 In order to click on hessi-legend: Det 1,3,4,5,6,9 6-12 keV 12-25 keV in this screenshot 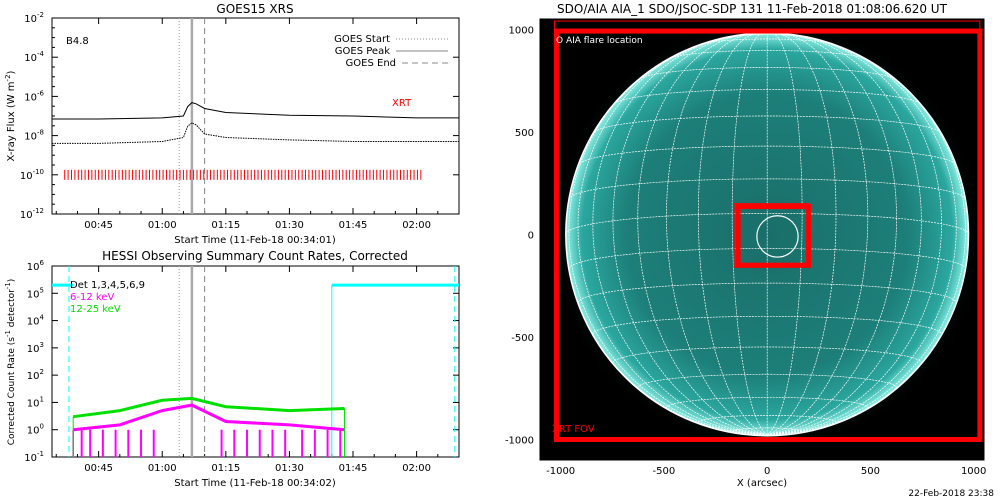, I will do `click(107, 297)`.